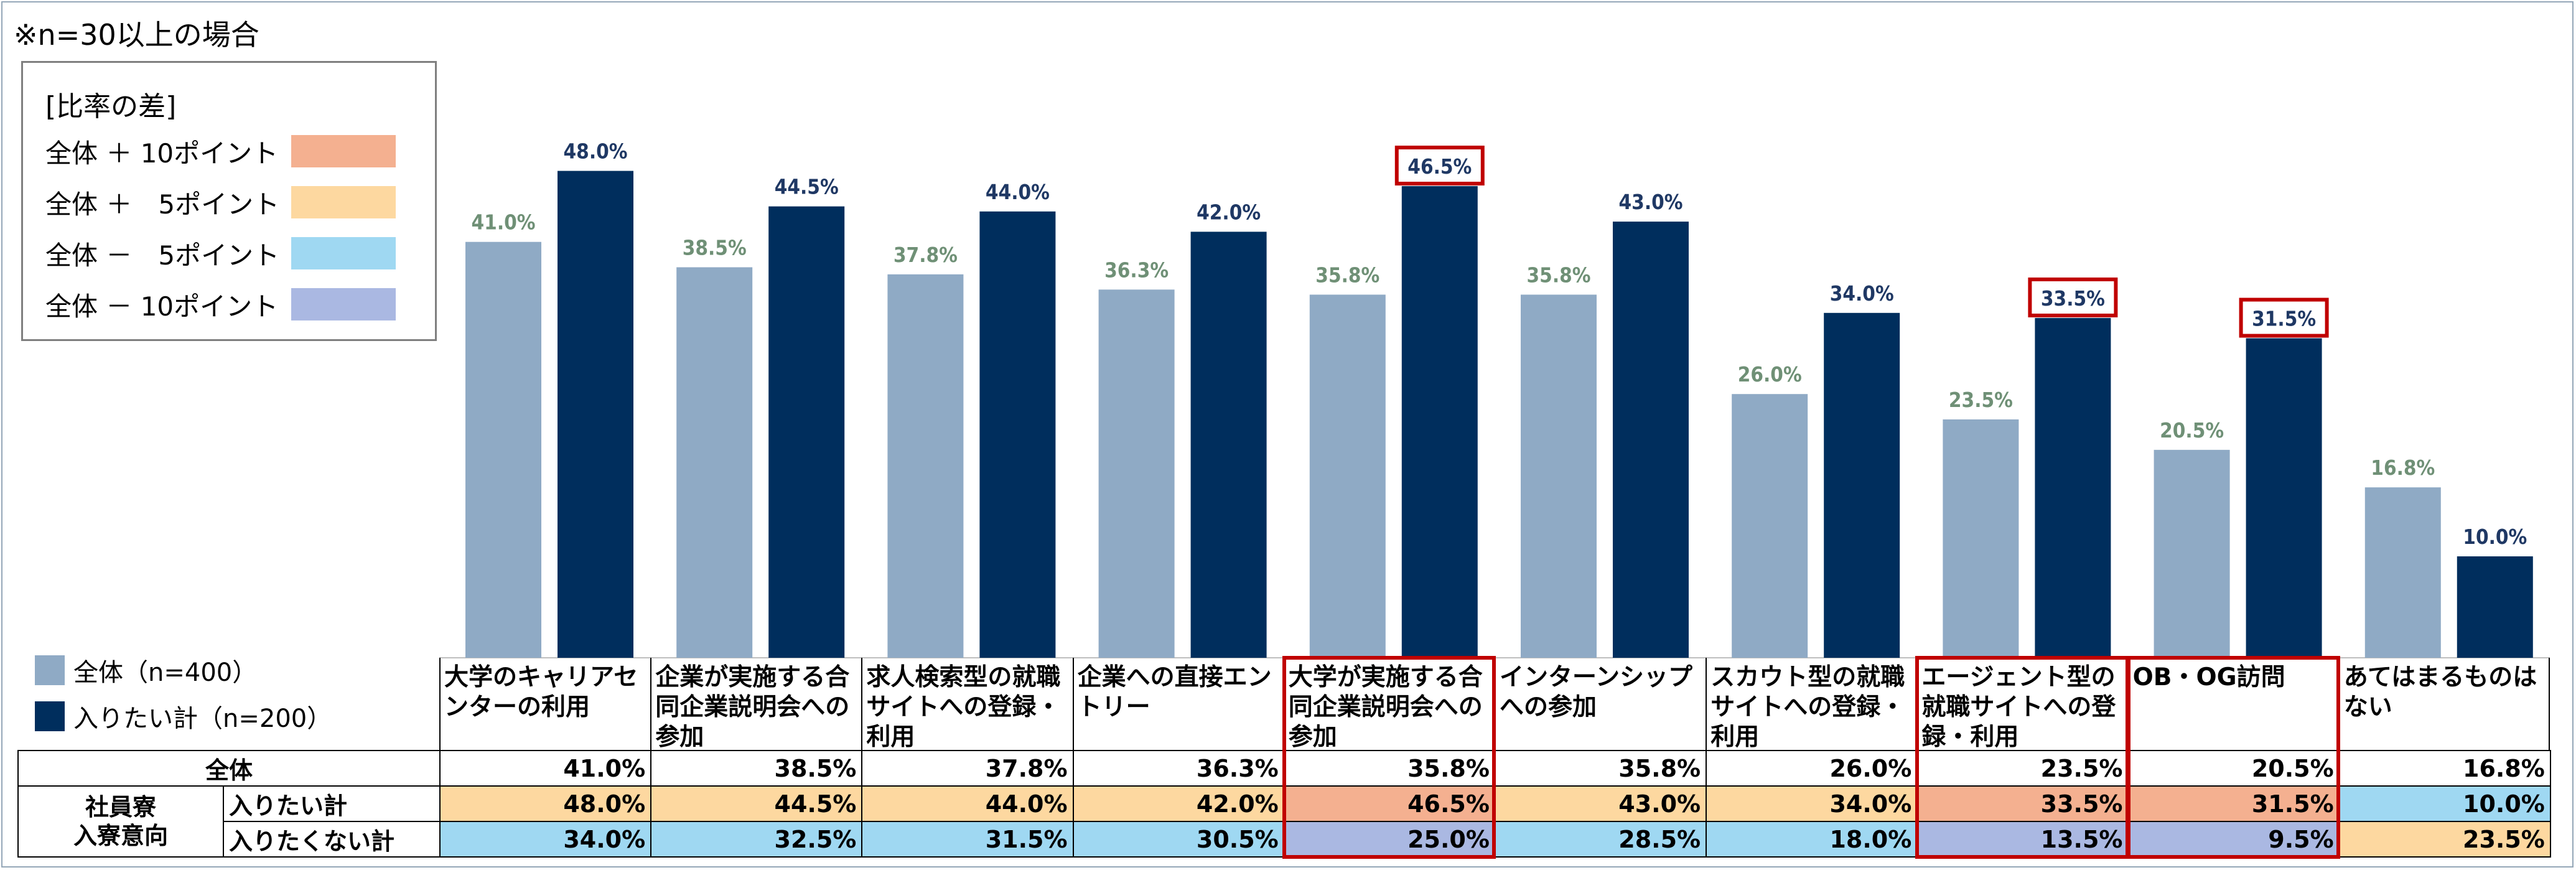  I want to click on table-cell: 20.5%, so click(2233, 769).